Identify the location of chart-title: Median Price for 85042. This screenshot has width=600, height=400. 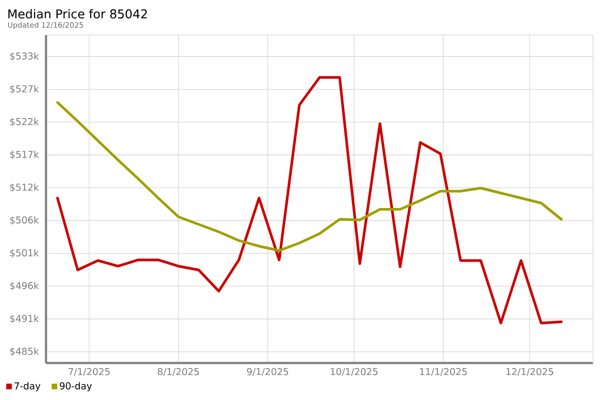
(77, 13).